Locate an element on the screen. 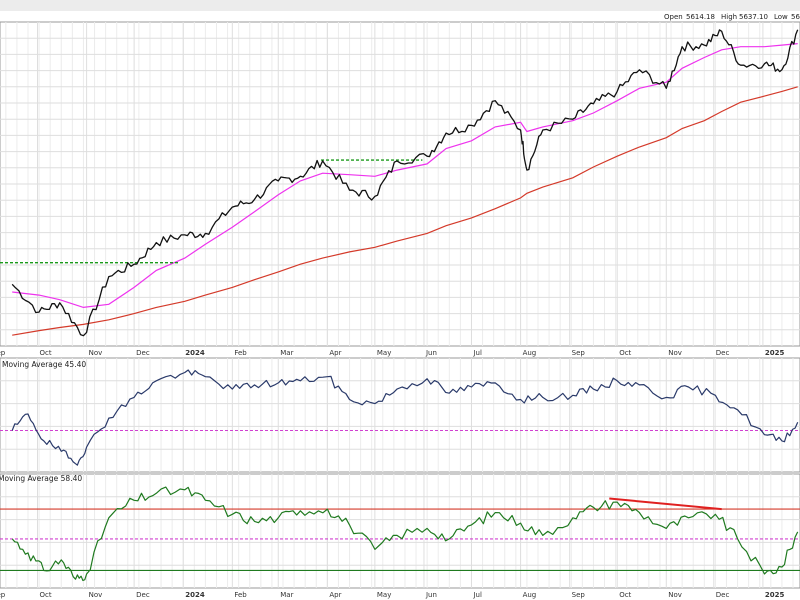  oscillator-2-title: Moving Average 58.40 is located at coordinates (41, 478).